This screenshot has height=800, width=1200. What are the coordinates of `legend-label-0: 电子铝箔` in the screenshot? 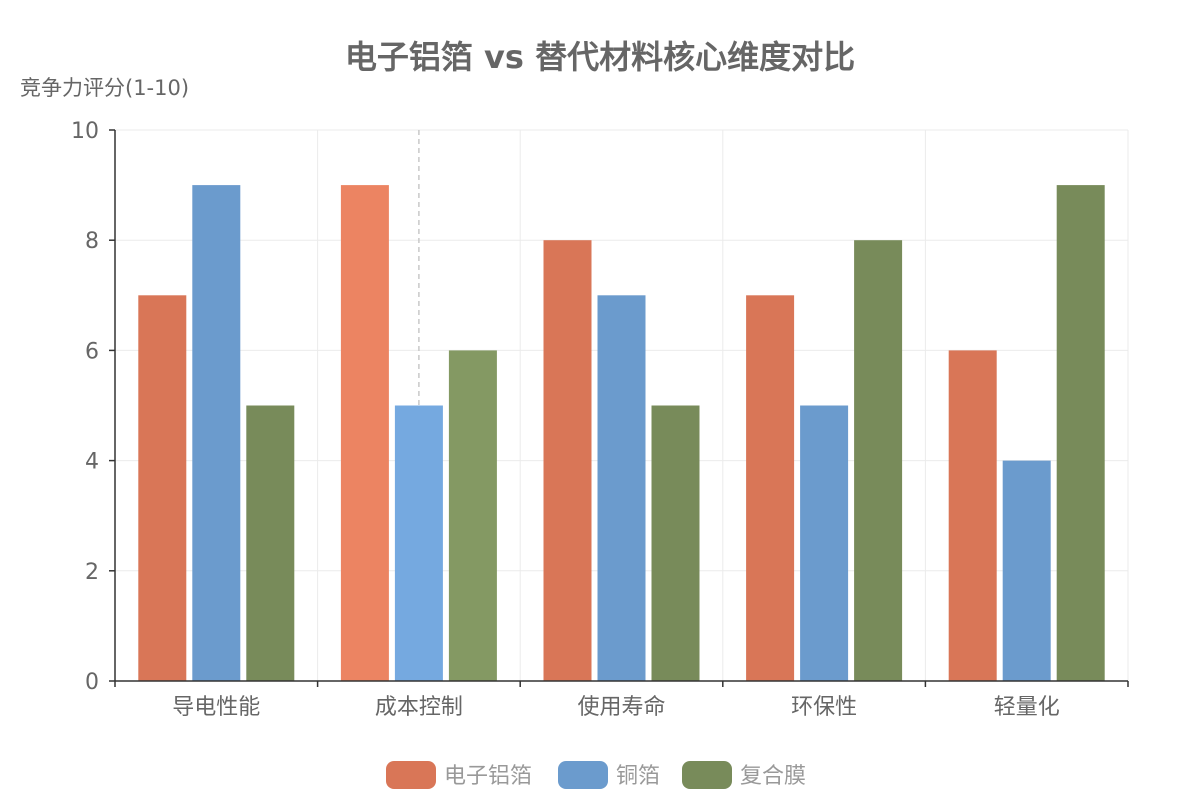 It's located at (488, 776).